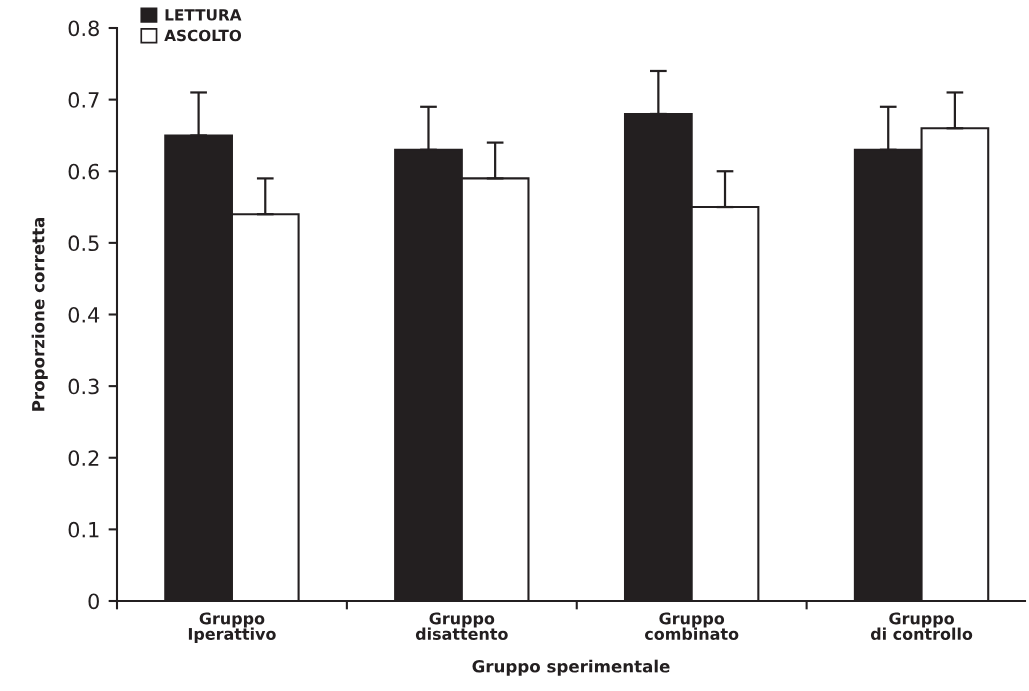 Image resolution: width=1029 pixels, height=691 pixels. What do you see at coordinates (83, 386) in the screenshot?
I see `y-tick-label: 0.3` at bounding box center [83, 386].